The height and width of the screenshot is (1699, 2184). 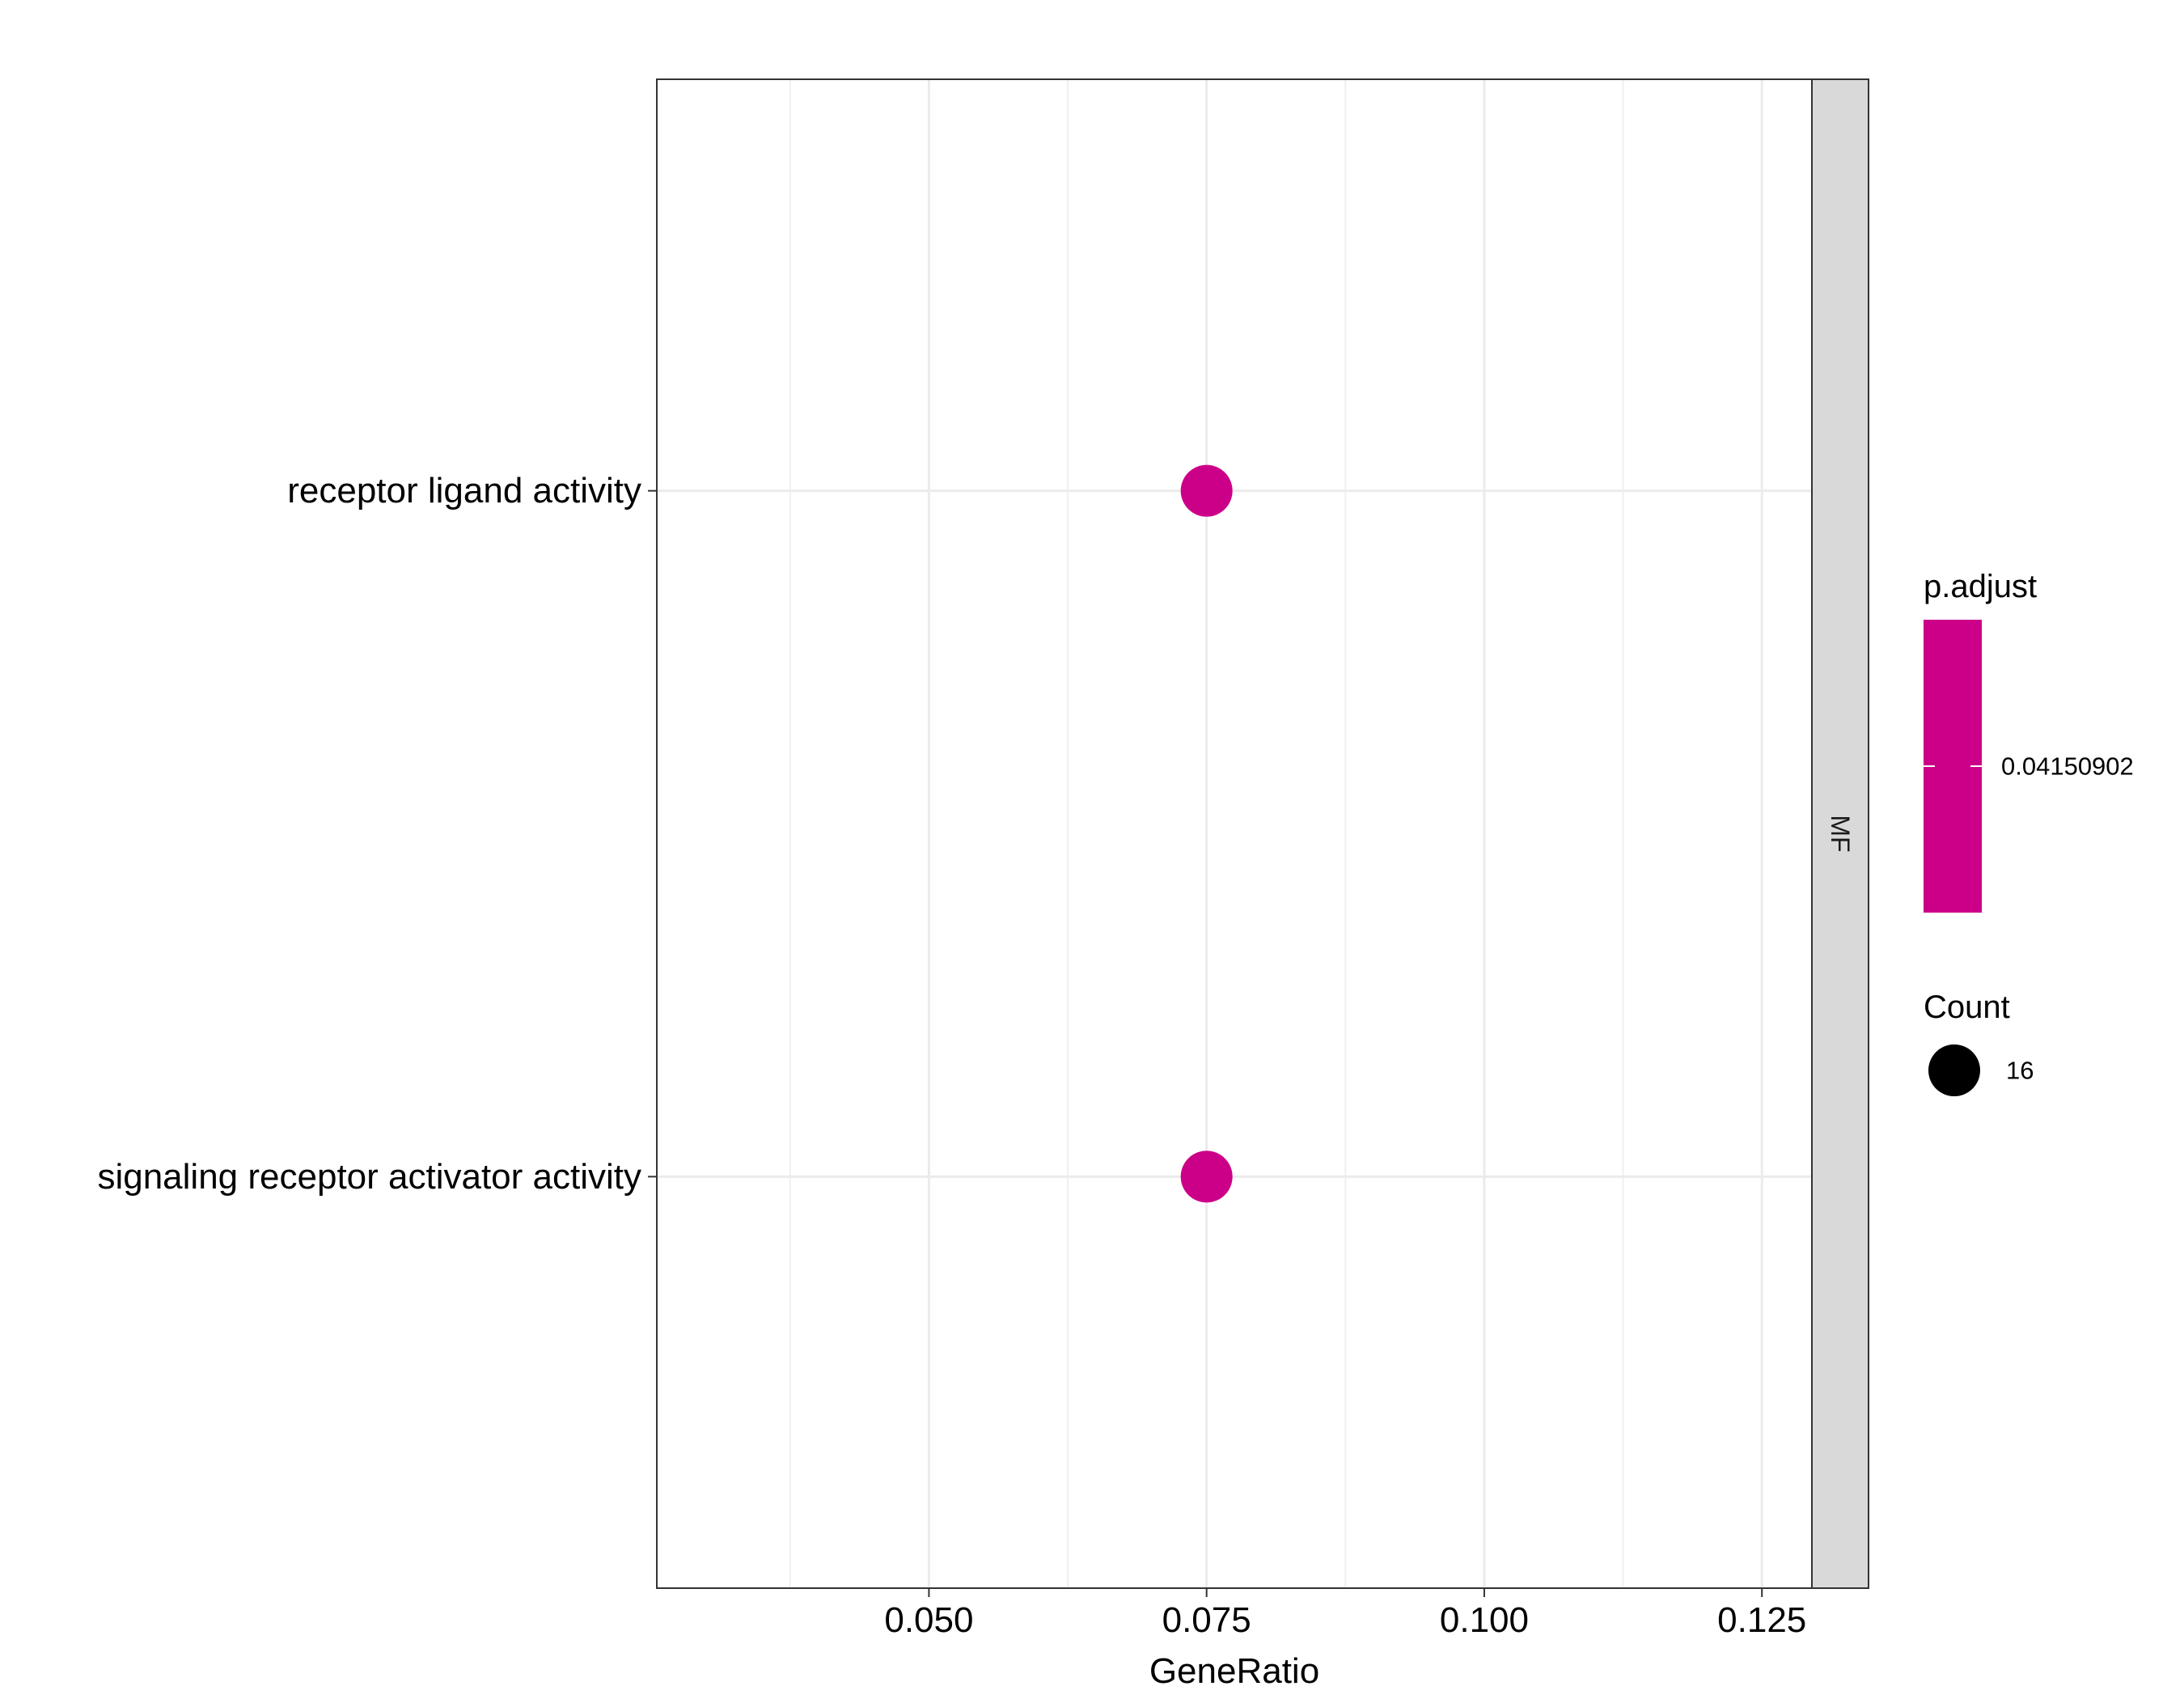 I want to click on x-tick-label: 0.100, so click(x=1484, y=1620).